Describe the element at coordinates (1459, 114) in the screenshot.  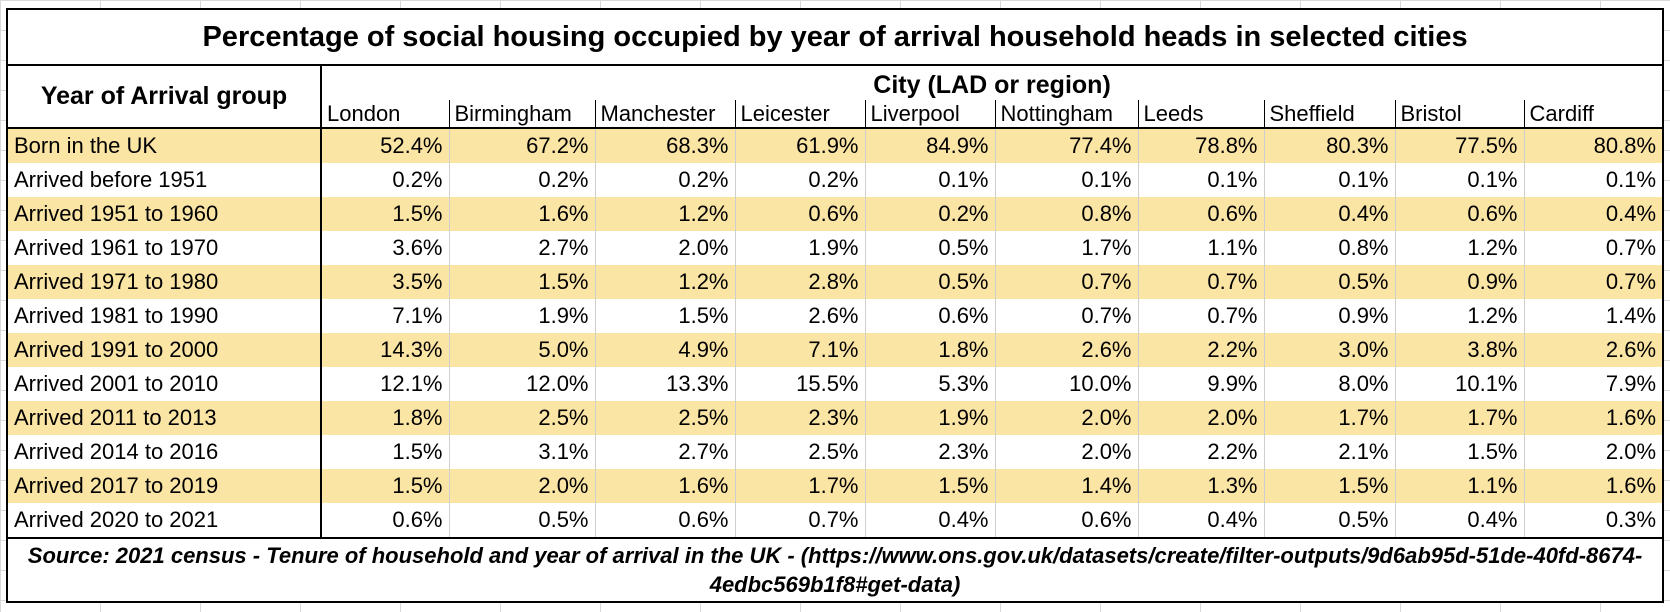
I see `column-header: Bristol` at that location.